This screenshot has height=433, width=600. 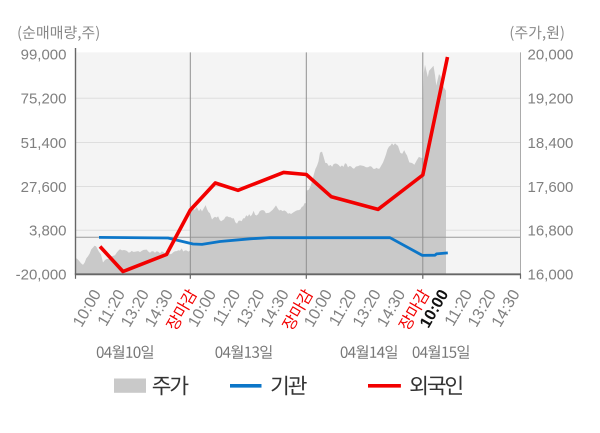 What do you see at coordinates (41, 275) in the screenshot?
I see `svg-text: -20,000` at bounding box center [41, 275].